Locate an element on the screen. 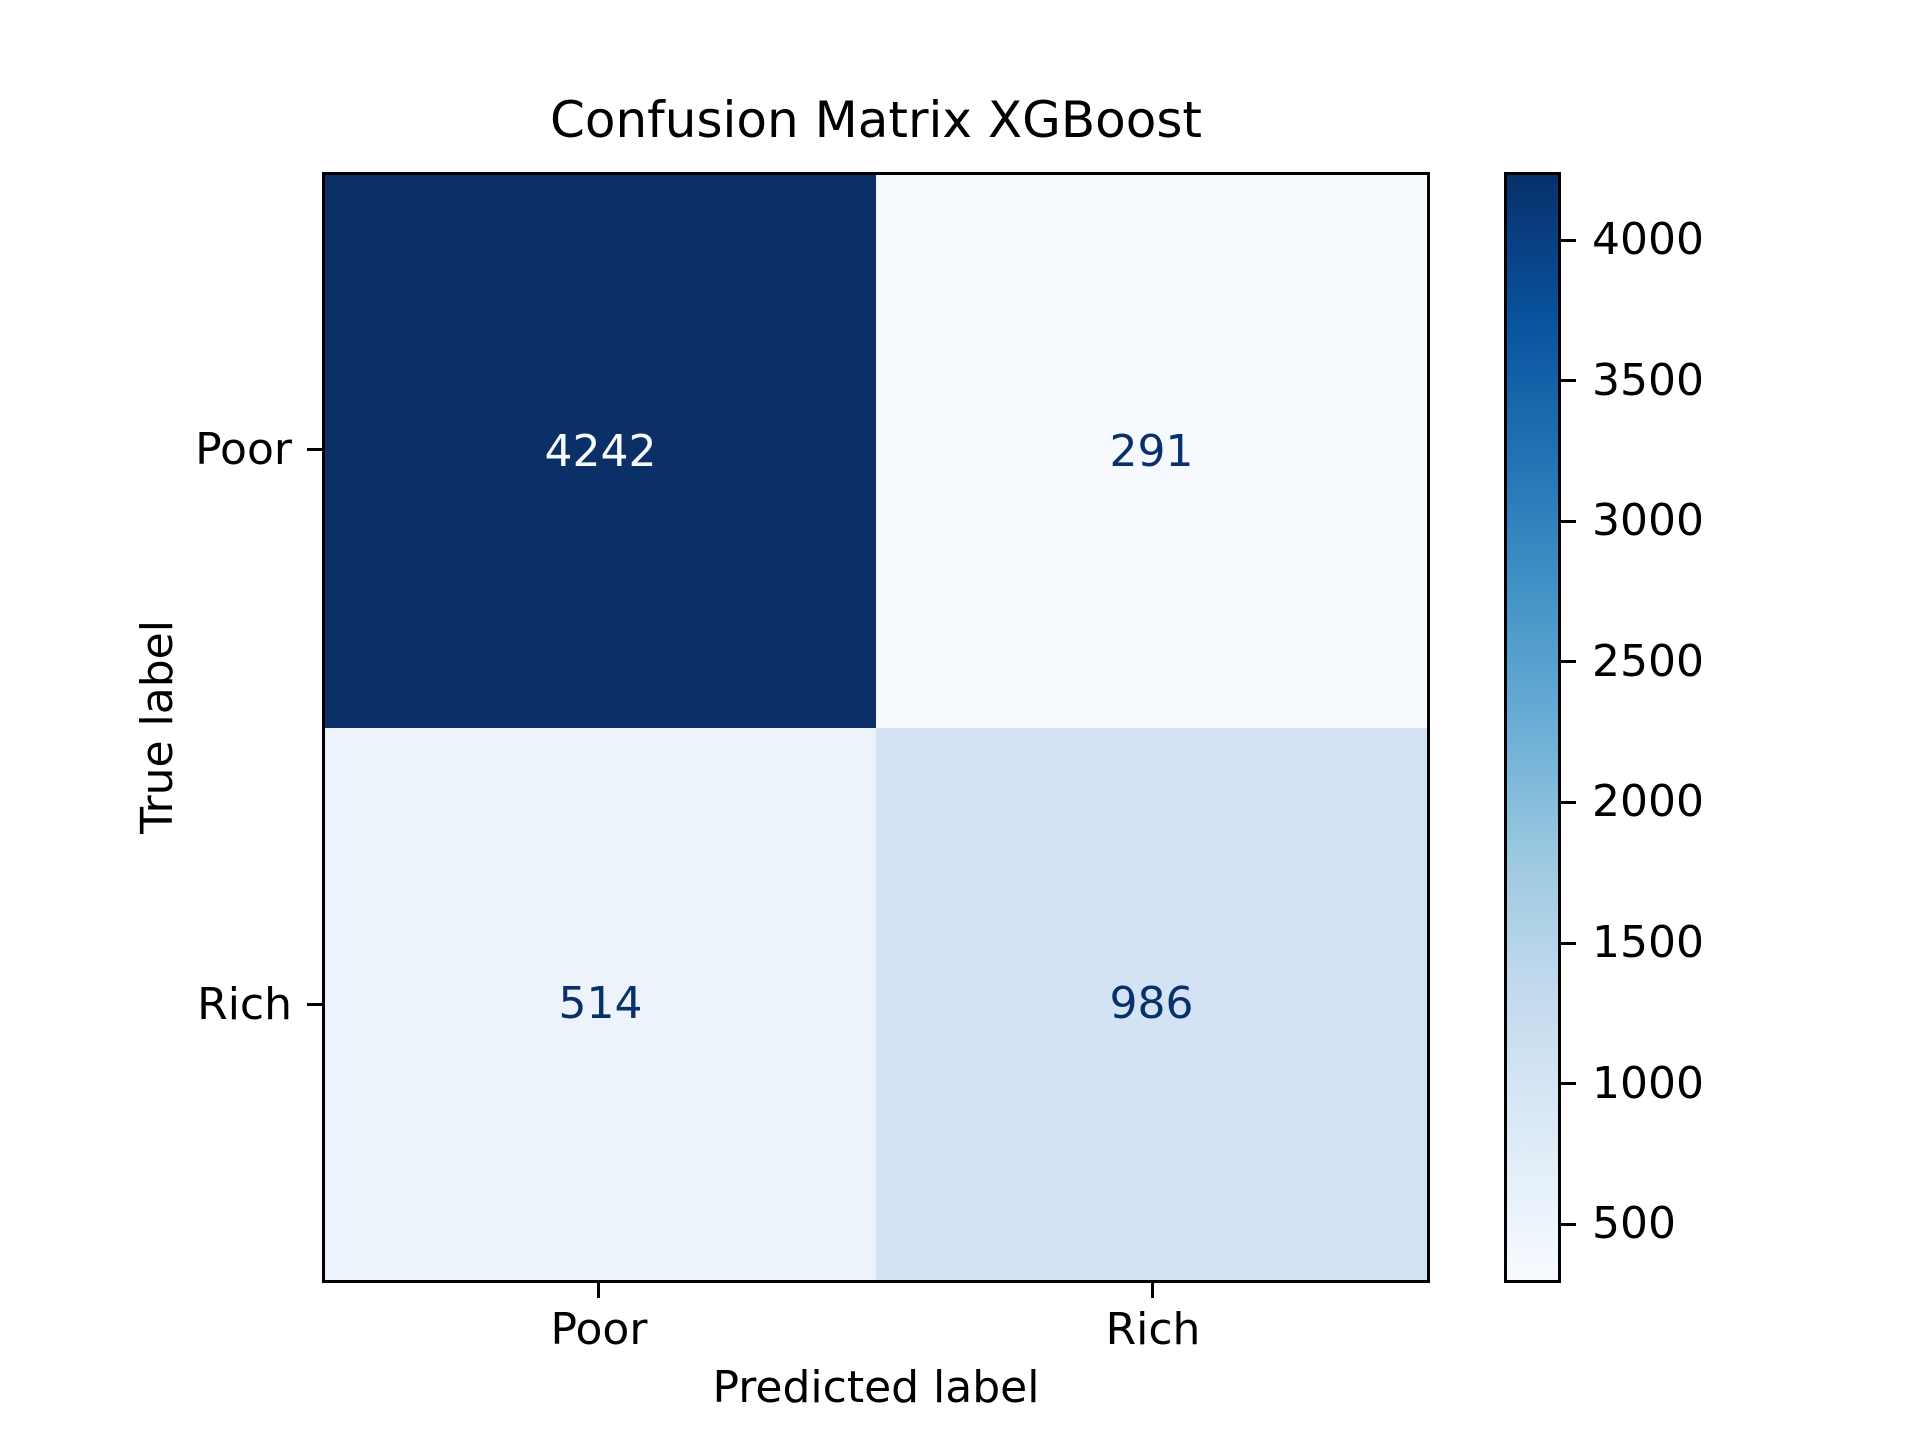 Image resolution: width=1920 pixels, height=1440 pixels. colorbar-tick-label: 3500 is located at coordinates (1648, 380).